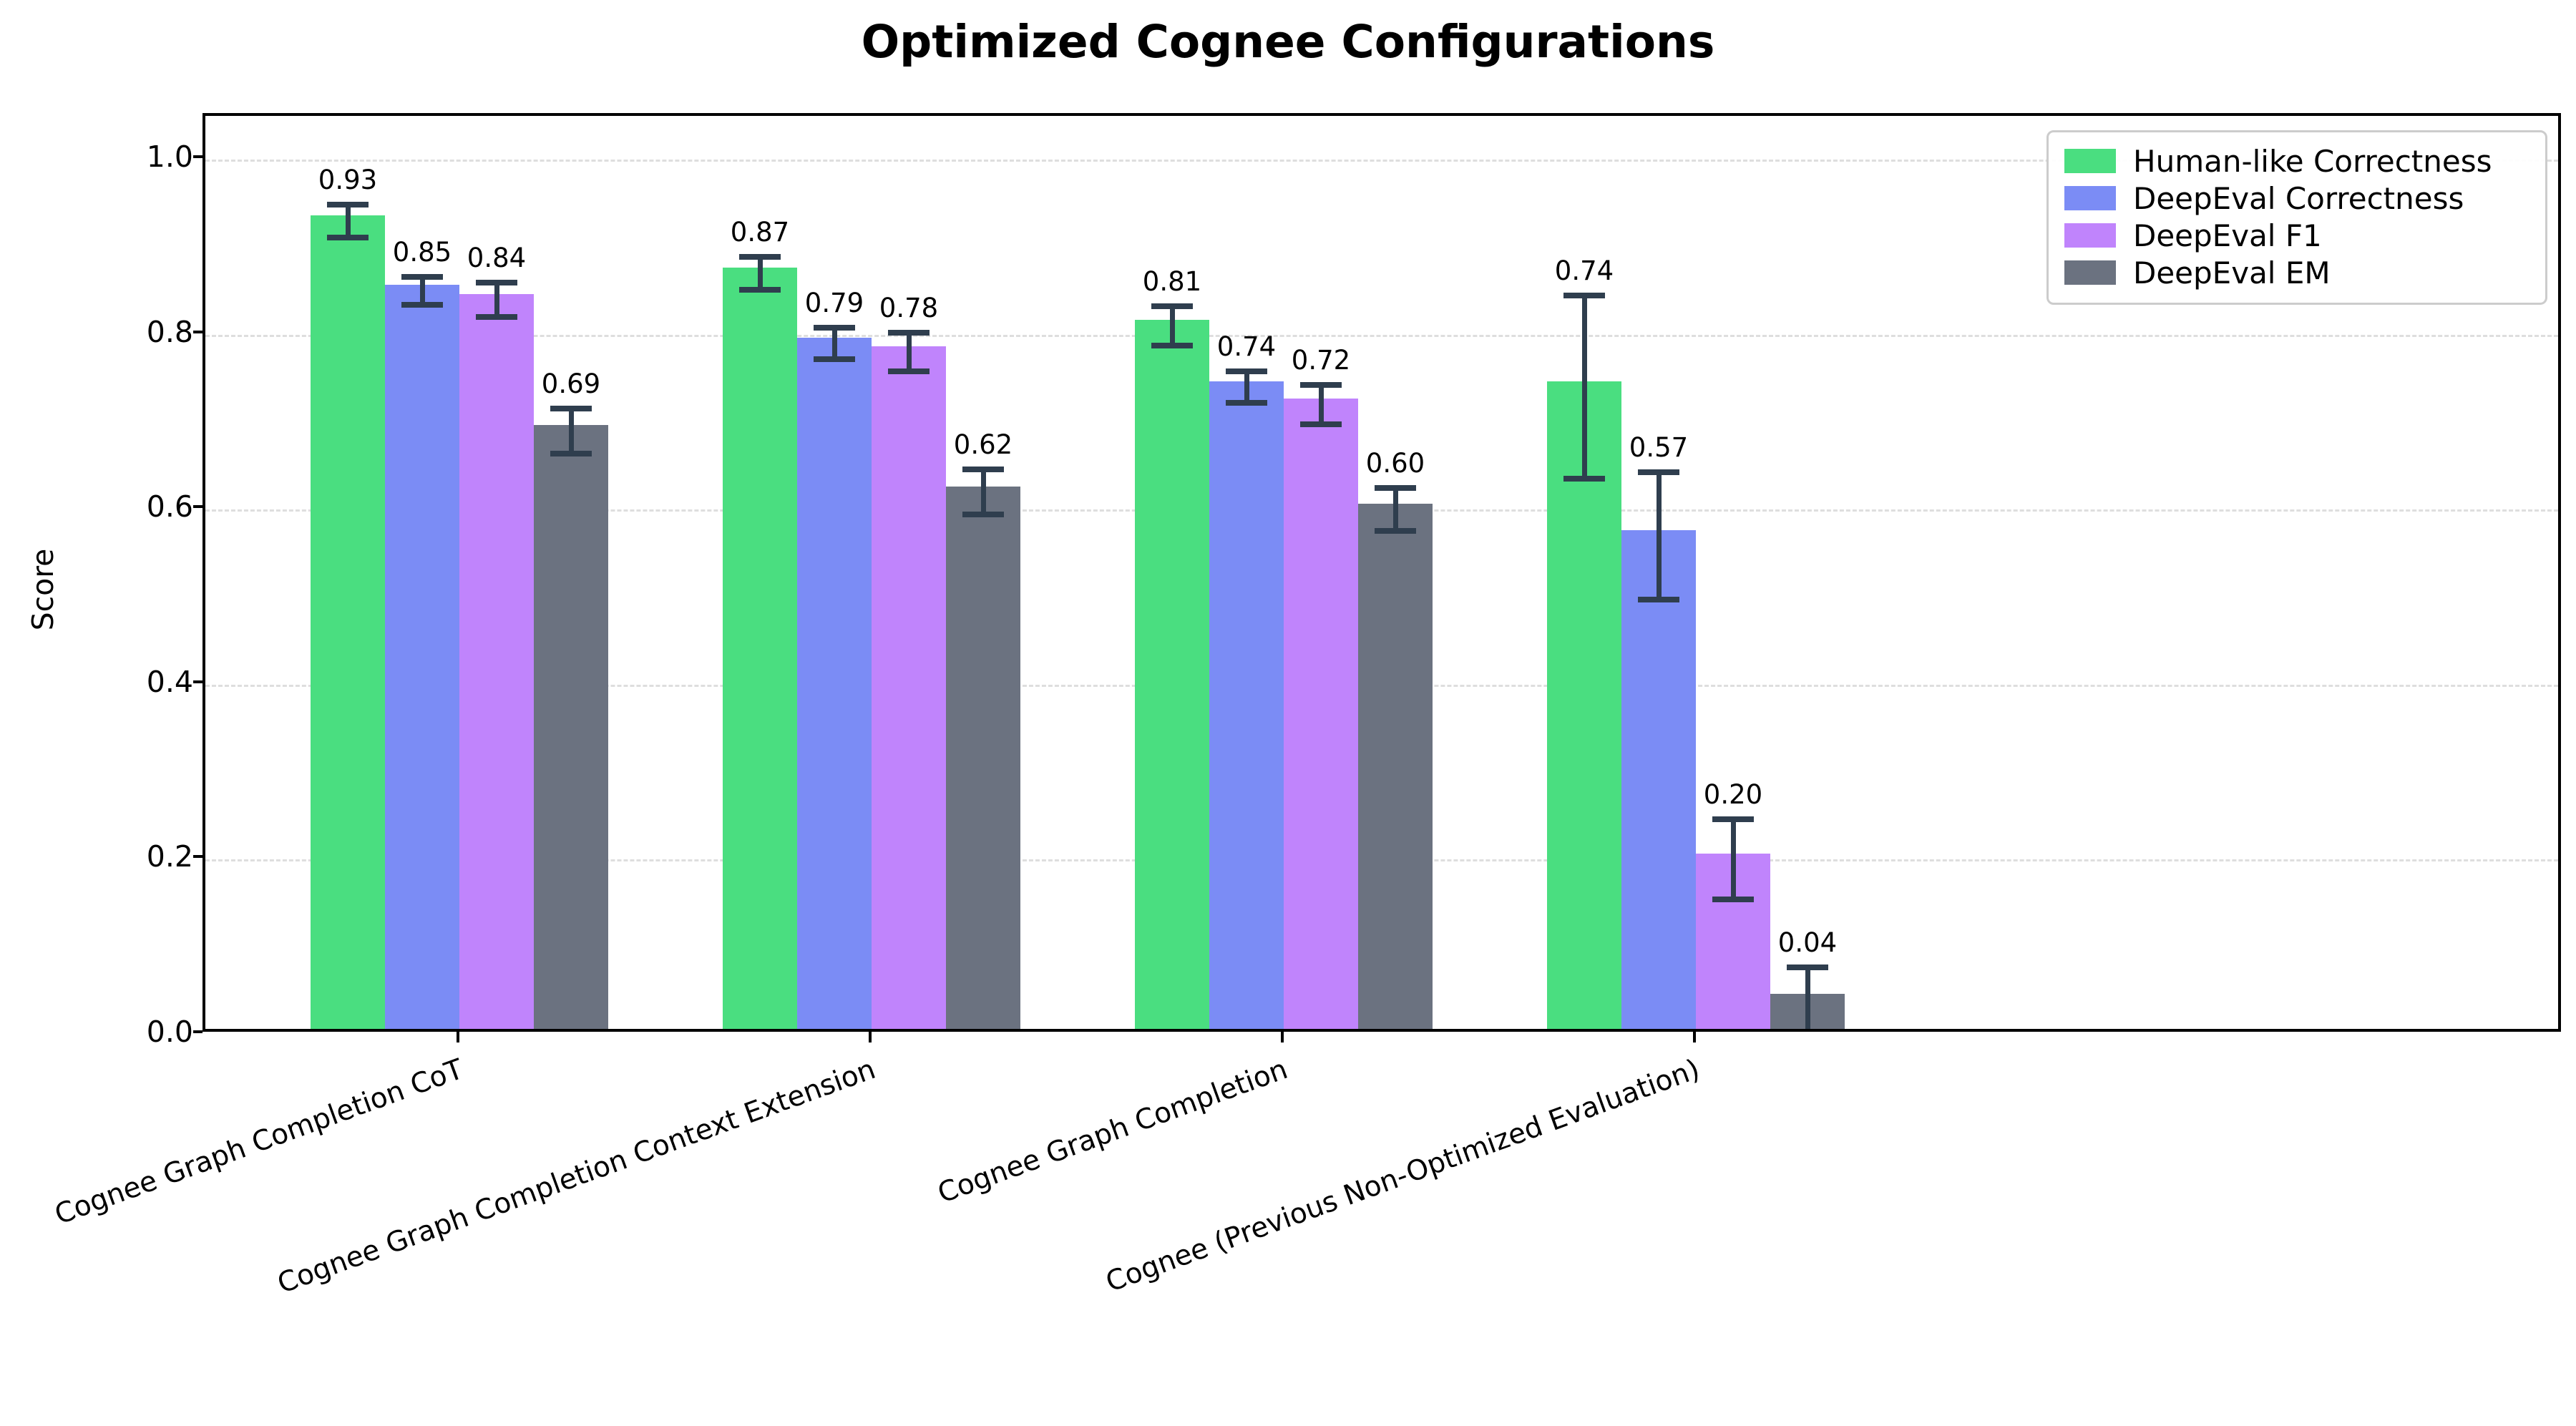 This screenshot has width=2576, height=1426. I want to click on bar-value-label-1-1: 0.93, so click(347, 180).